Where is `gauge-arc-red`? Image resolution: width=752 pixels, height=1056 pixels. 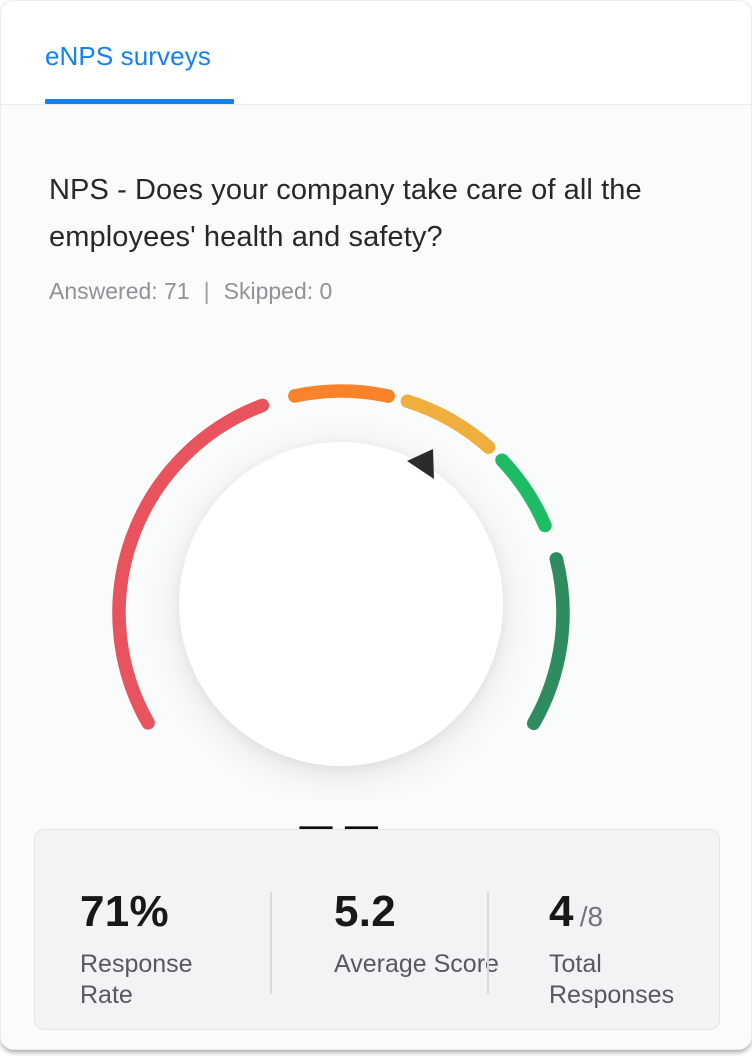 gauge-arc-red is located at coordinates (191, 564).